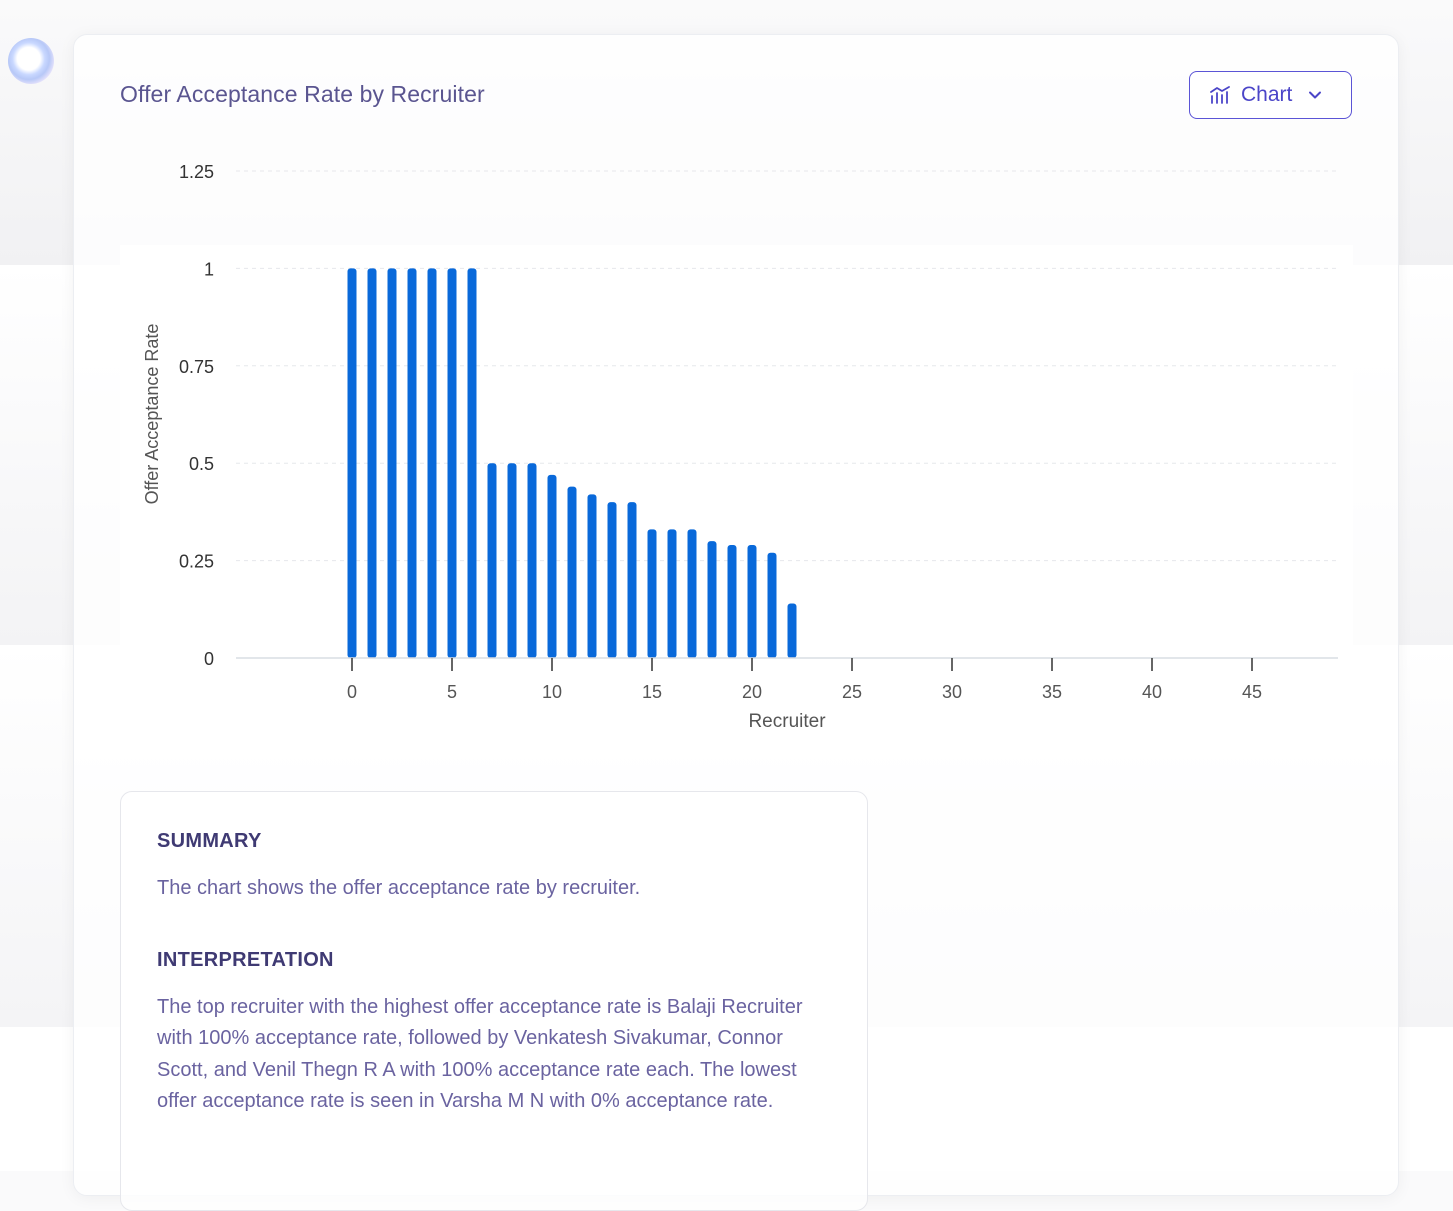 The height and width of the screenshot is (1211, 1453). What do you see at coordinates (952, 692) in the screenshot?
I see `x-tick-label: 30` at bounding box center [952, 692].